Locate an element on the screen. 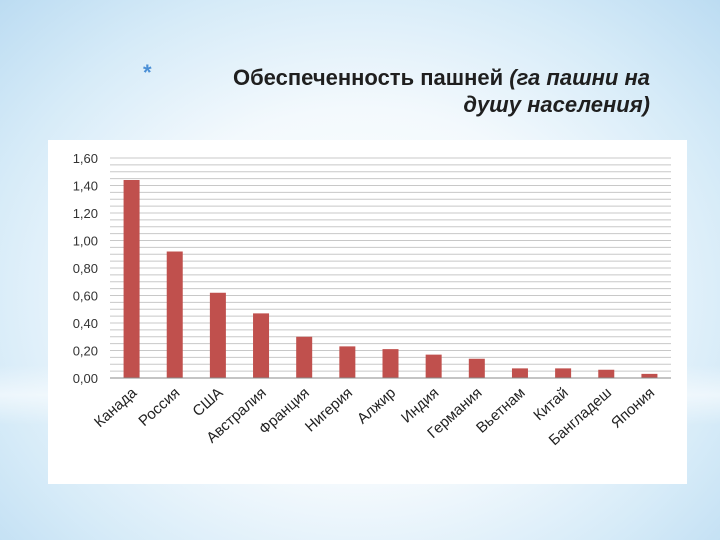  x-tick-label: США is located at coordinates (207, 402).